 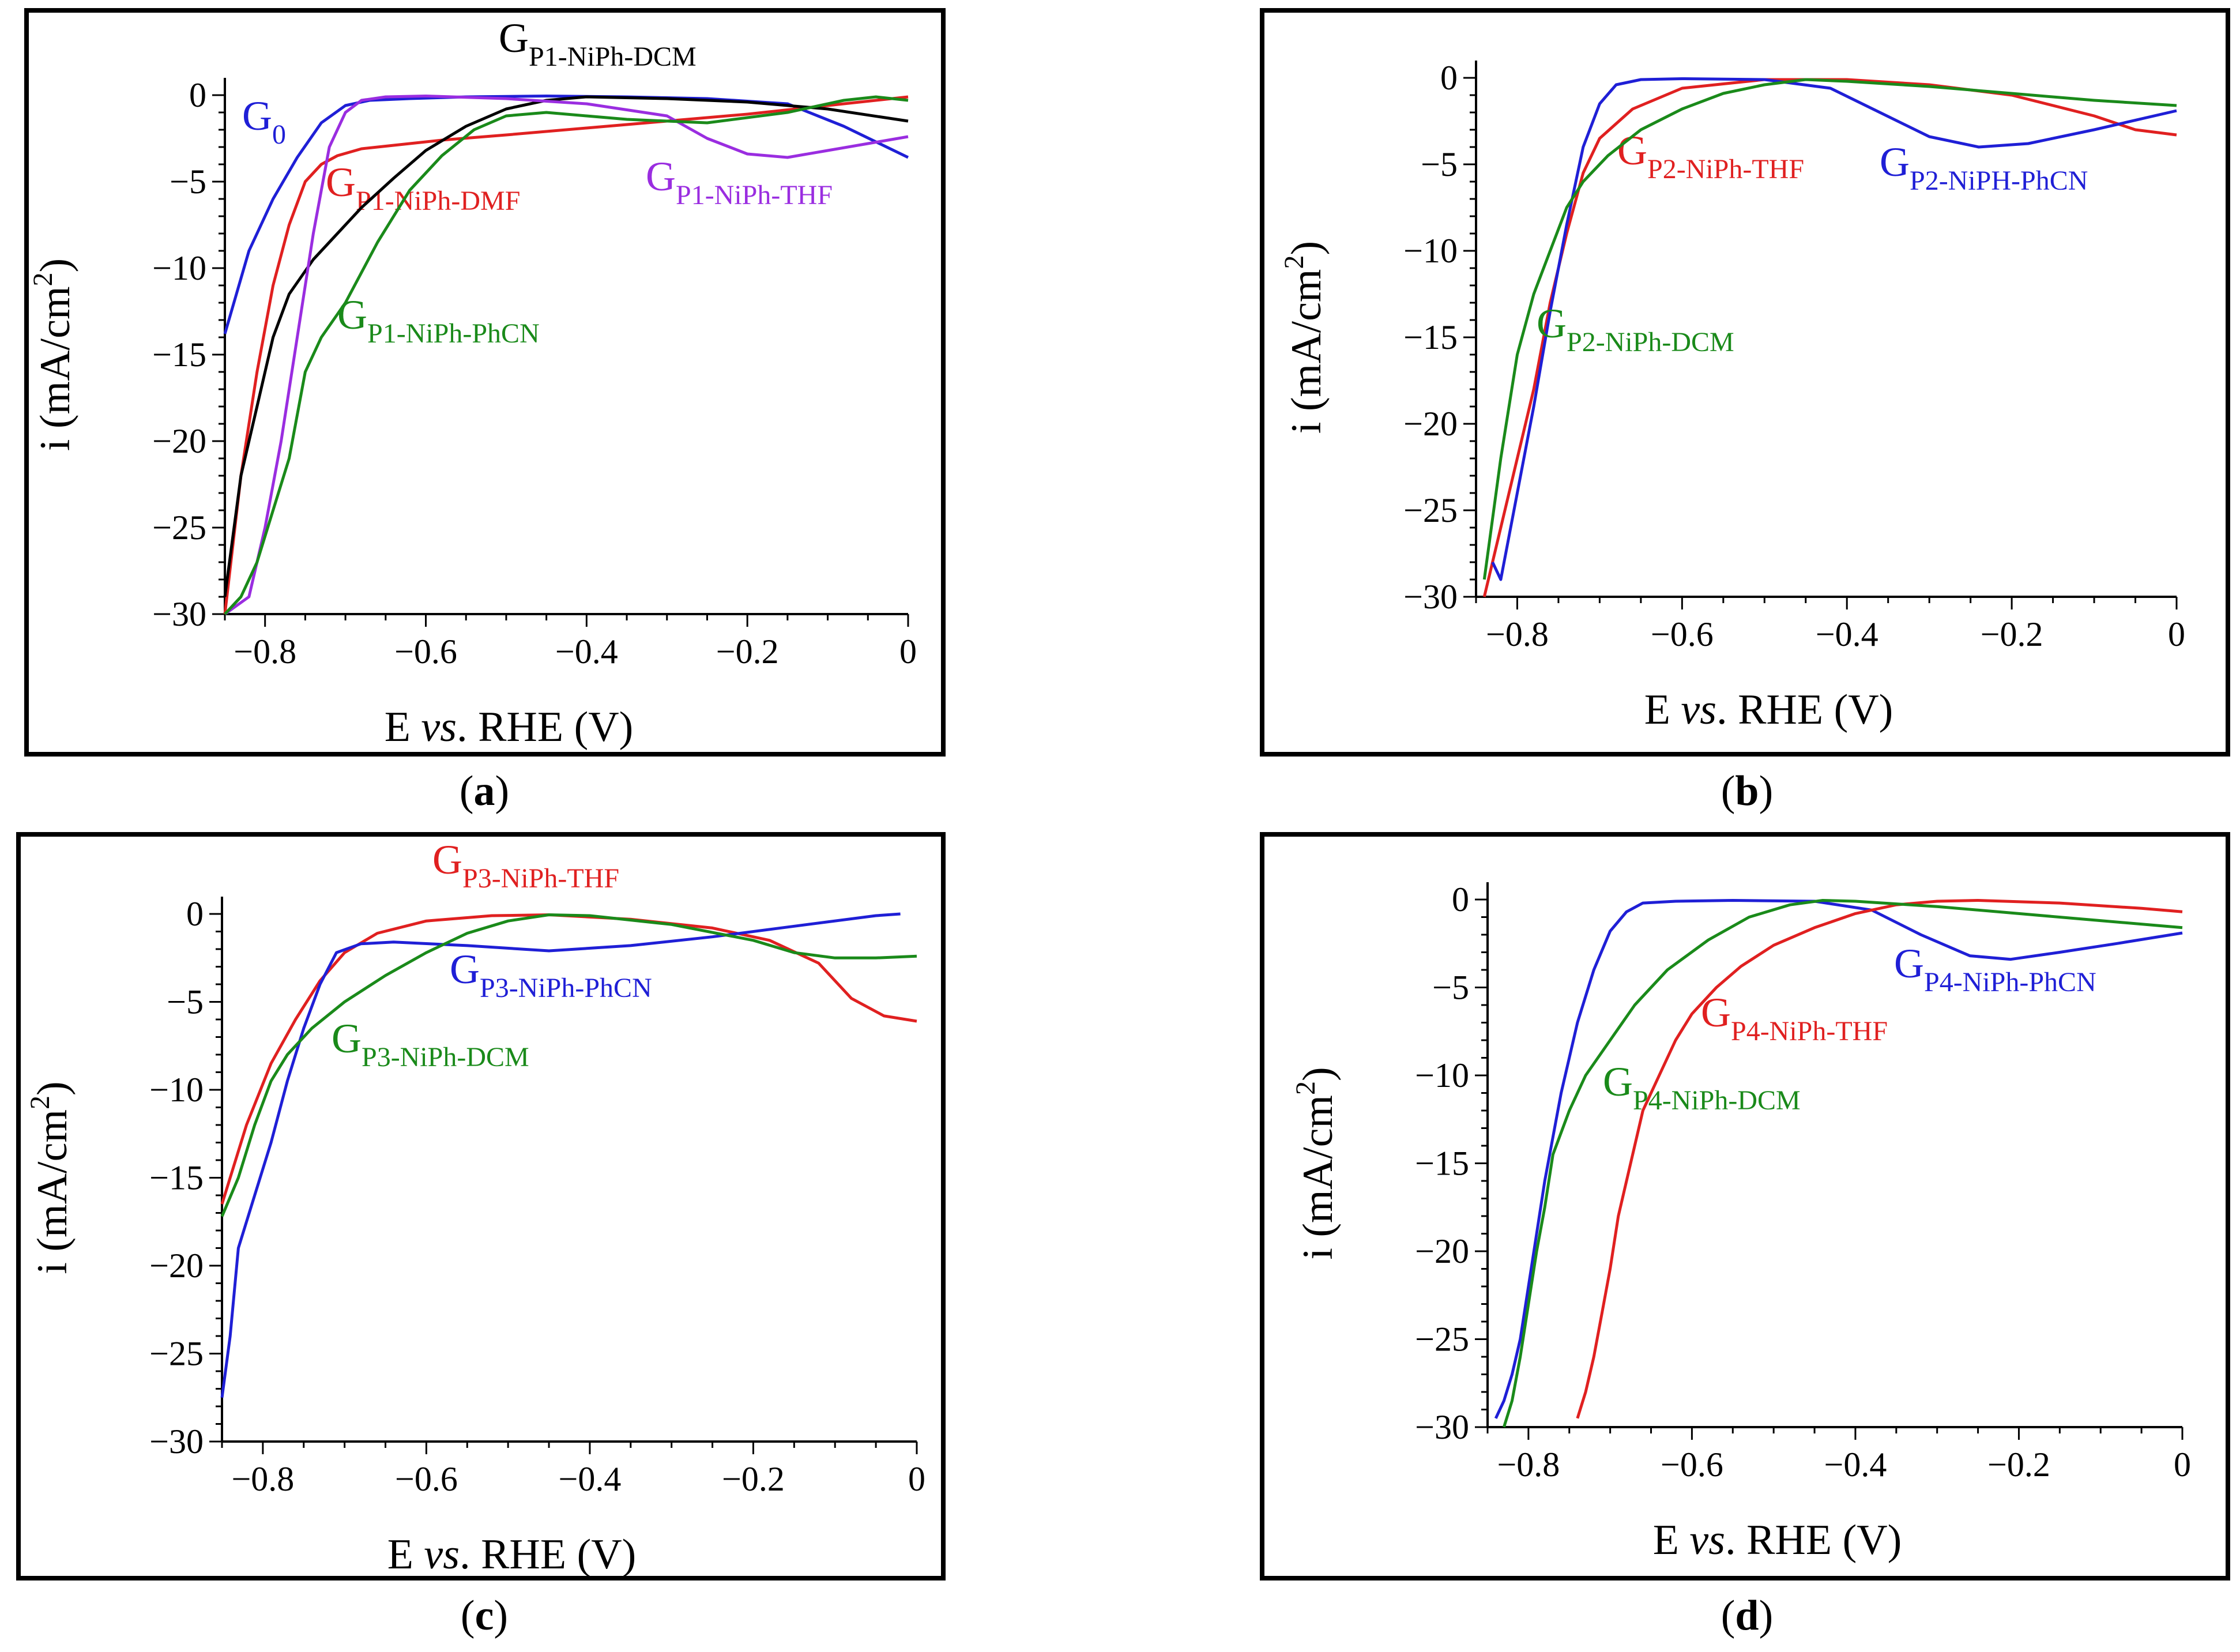 I want to click on y-tick-label-c: −30, so click(x=176, y=1442).